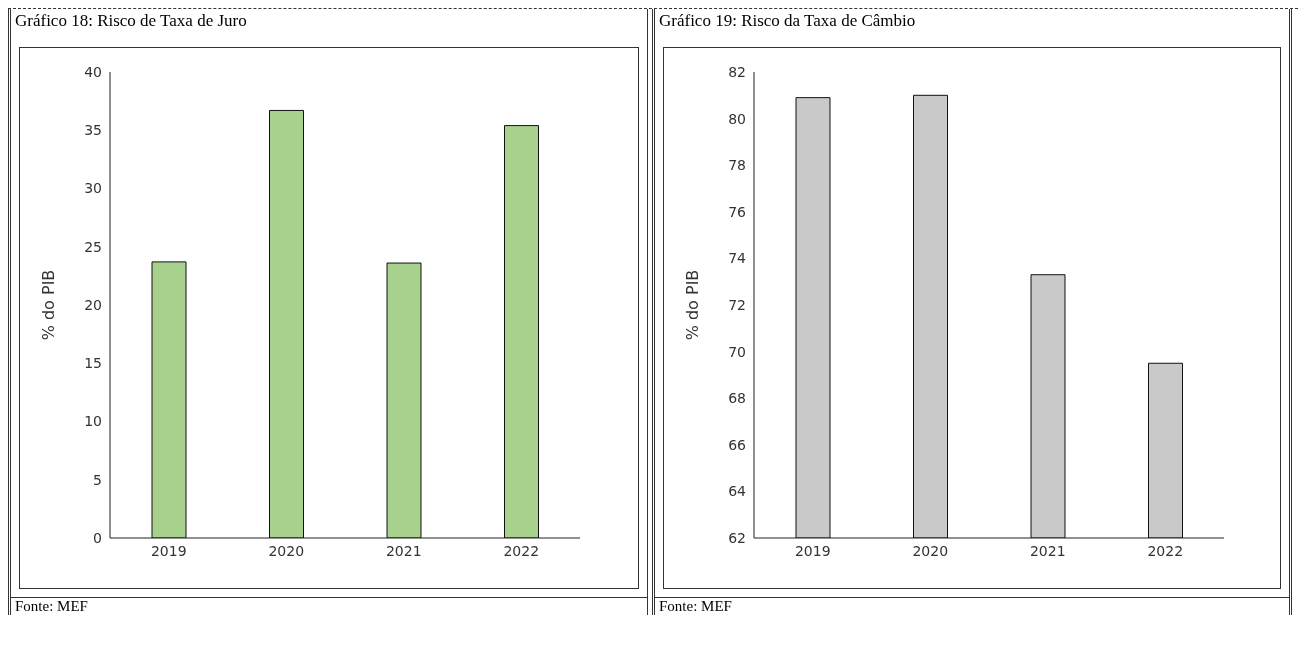 Image resolution: width=1304 pixels, height=666 pixels. What do you see at coordinates (131, 21) in the screenshot?
I see `chart-title: Gráfico 18: Risco de Taxa de Juro` at bounding box center [131, 21].